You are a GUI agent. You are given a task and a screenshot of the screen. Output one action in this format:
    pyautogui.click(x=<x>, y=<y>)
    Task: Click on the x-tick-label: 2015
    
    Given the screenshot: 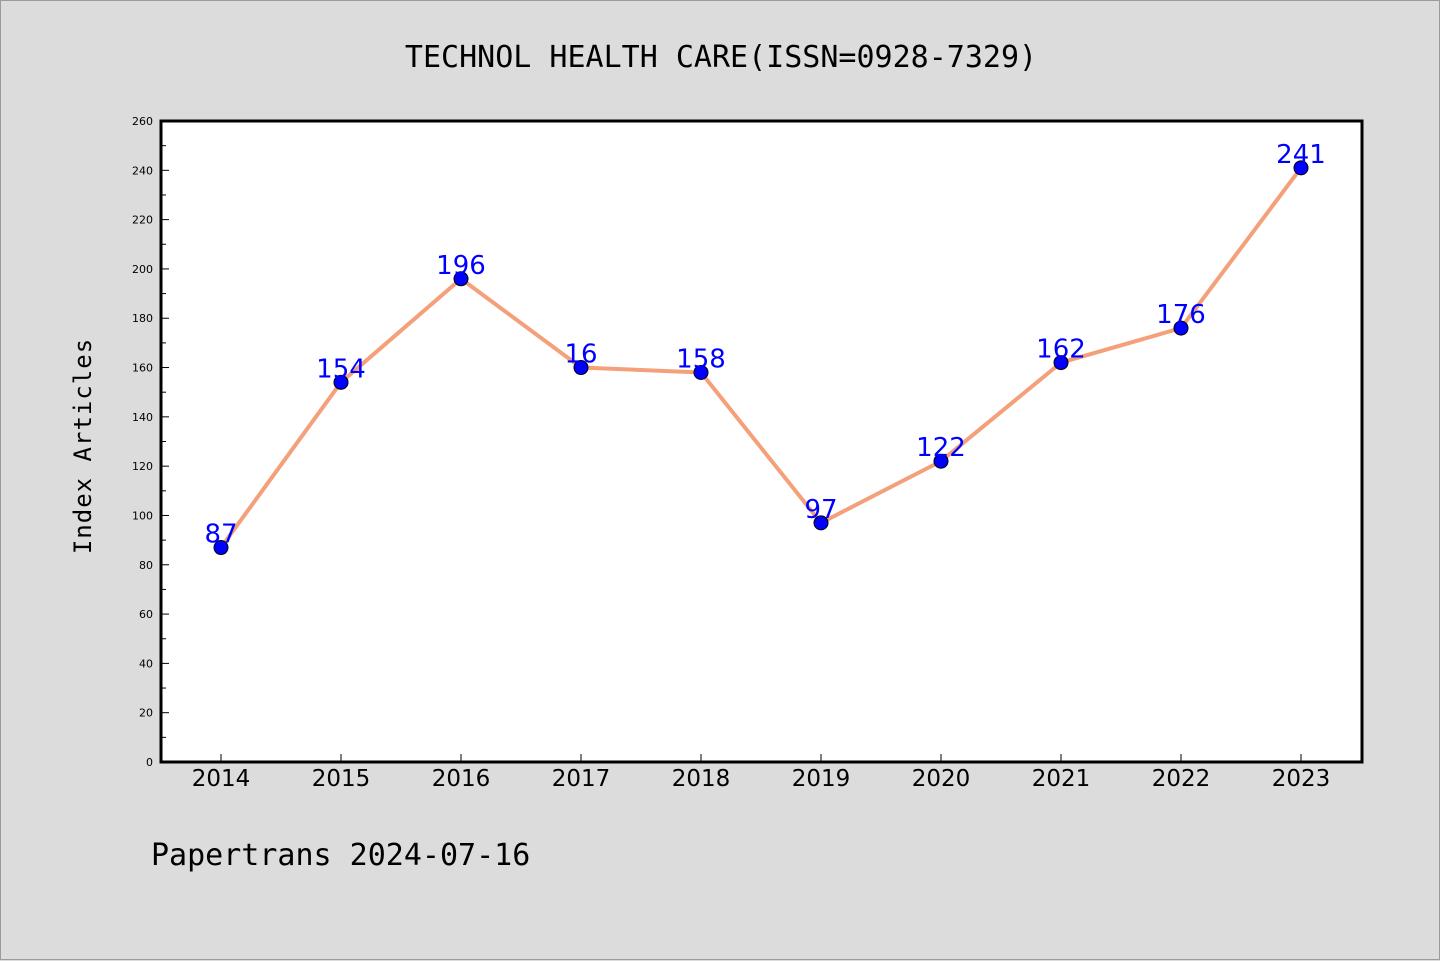 What is the action you would take?
    pyautogui.click(x=341, y=779)
    